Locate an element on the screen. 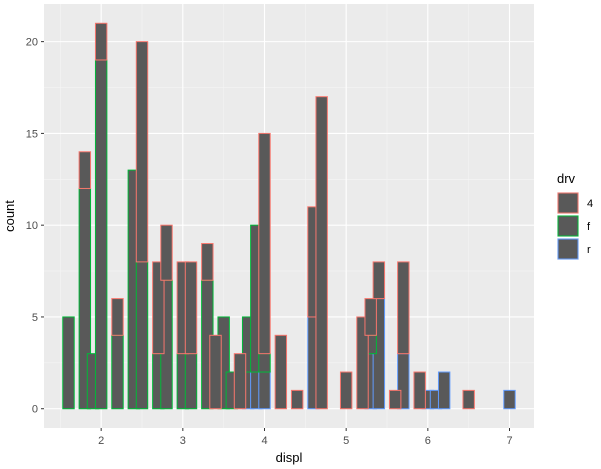 Image resolution: width=601 pixels, height=469 pixels. bar-r-7.0 is located at coordinates (509, 399).